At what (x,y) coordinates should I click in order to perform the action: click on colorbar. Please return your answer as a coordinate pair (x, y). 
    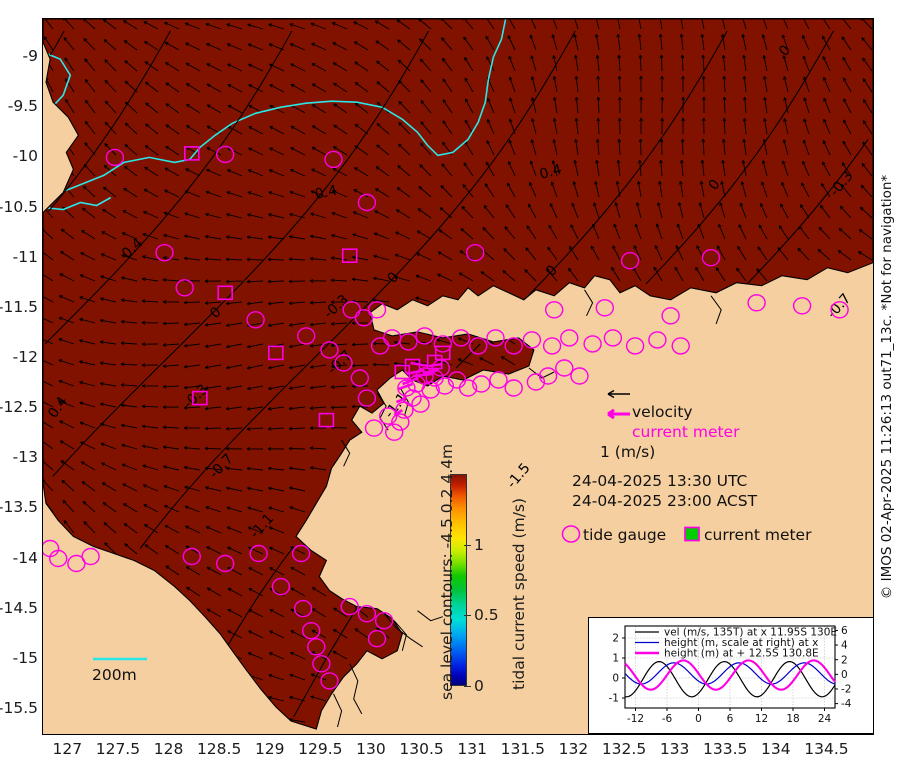
    Looking at the image, I should click on (458, 580).